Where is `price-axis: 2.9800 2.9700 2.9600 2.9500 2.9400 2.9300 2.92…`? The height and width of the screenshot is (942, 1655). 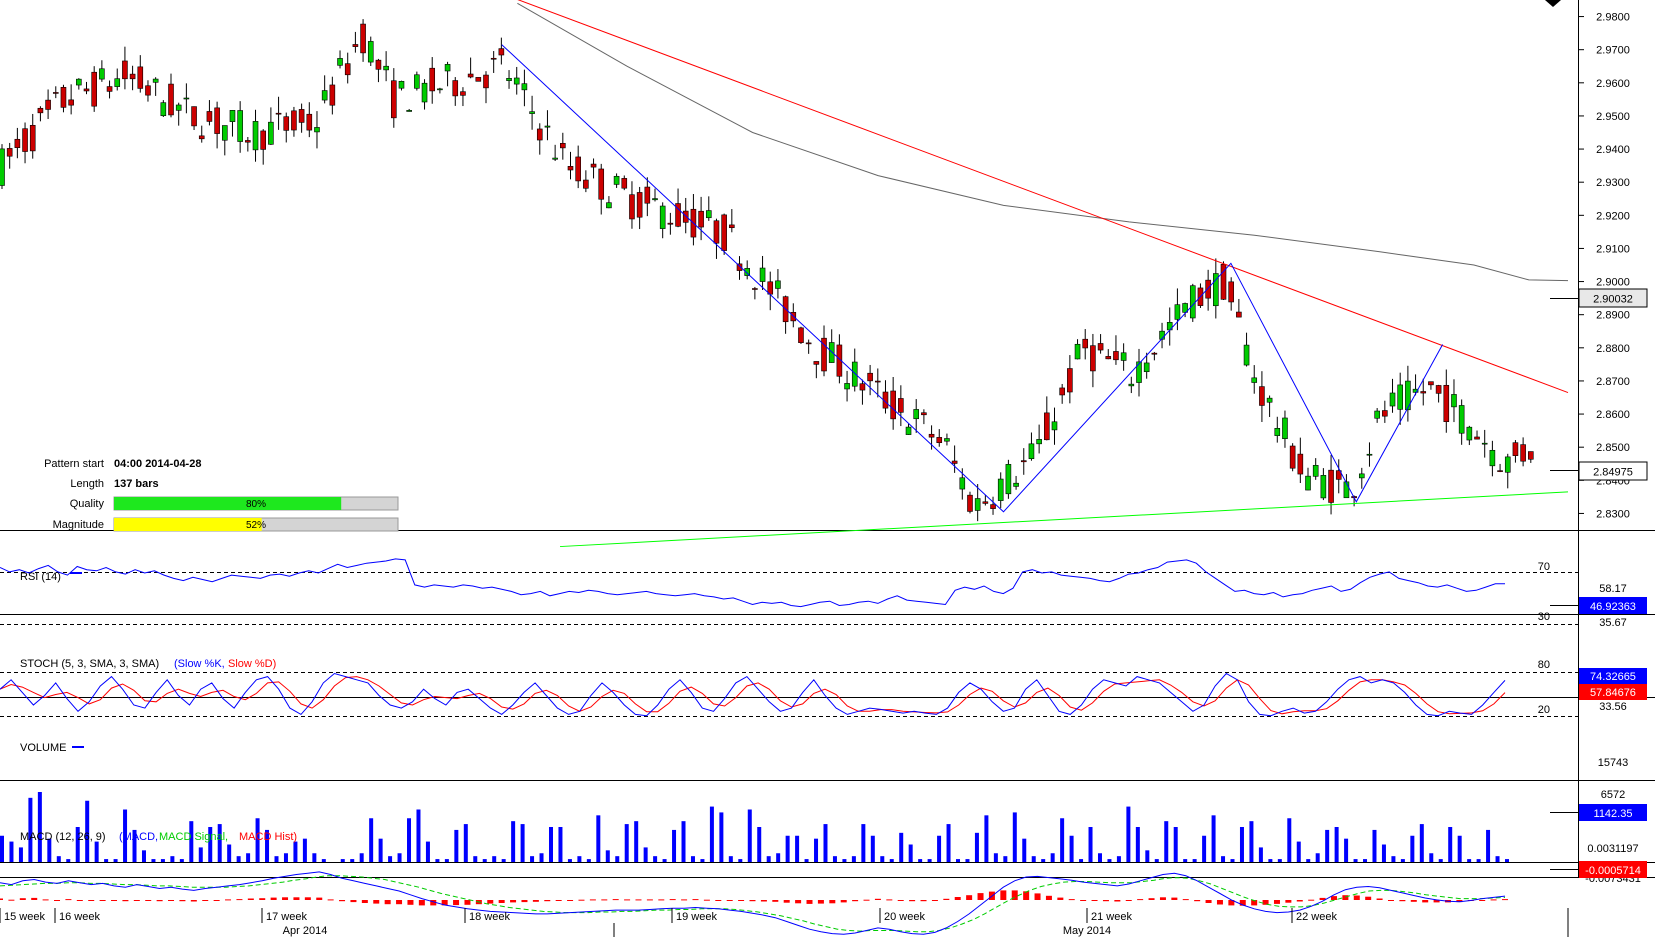
price-axis: 2.9800 2.9700 2.9600 2.9500 2.9400 2.9300 2.92… is located at coordinates (1604, 266).